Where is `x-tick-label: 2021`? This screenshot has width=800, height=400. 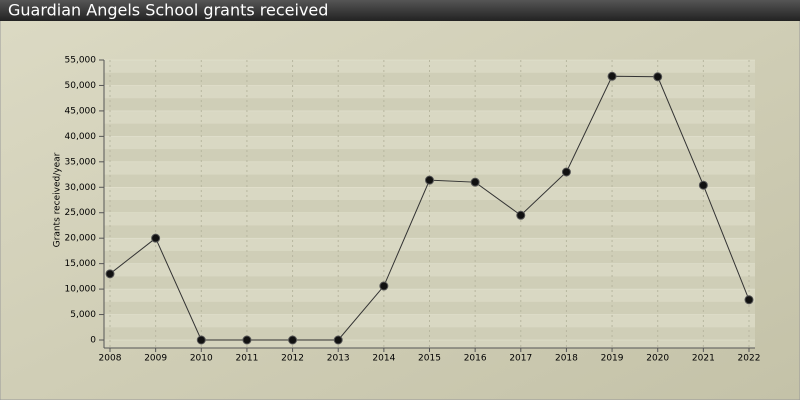 x-tick-label: 2021 is located at coordinates (703, 359).